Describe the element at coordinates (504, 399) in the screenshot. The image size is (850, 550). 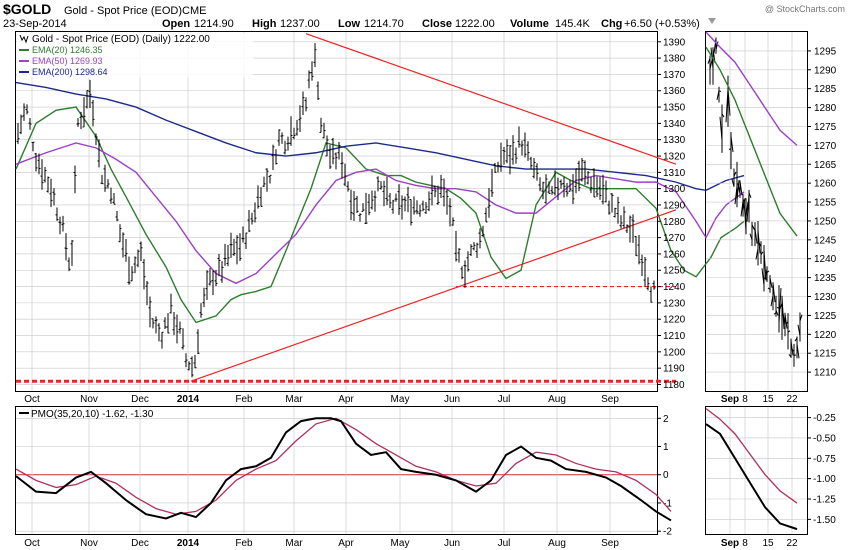
I see `main-x-tick-label: Jul` at that location.